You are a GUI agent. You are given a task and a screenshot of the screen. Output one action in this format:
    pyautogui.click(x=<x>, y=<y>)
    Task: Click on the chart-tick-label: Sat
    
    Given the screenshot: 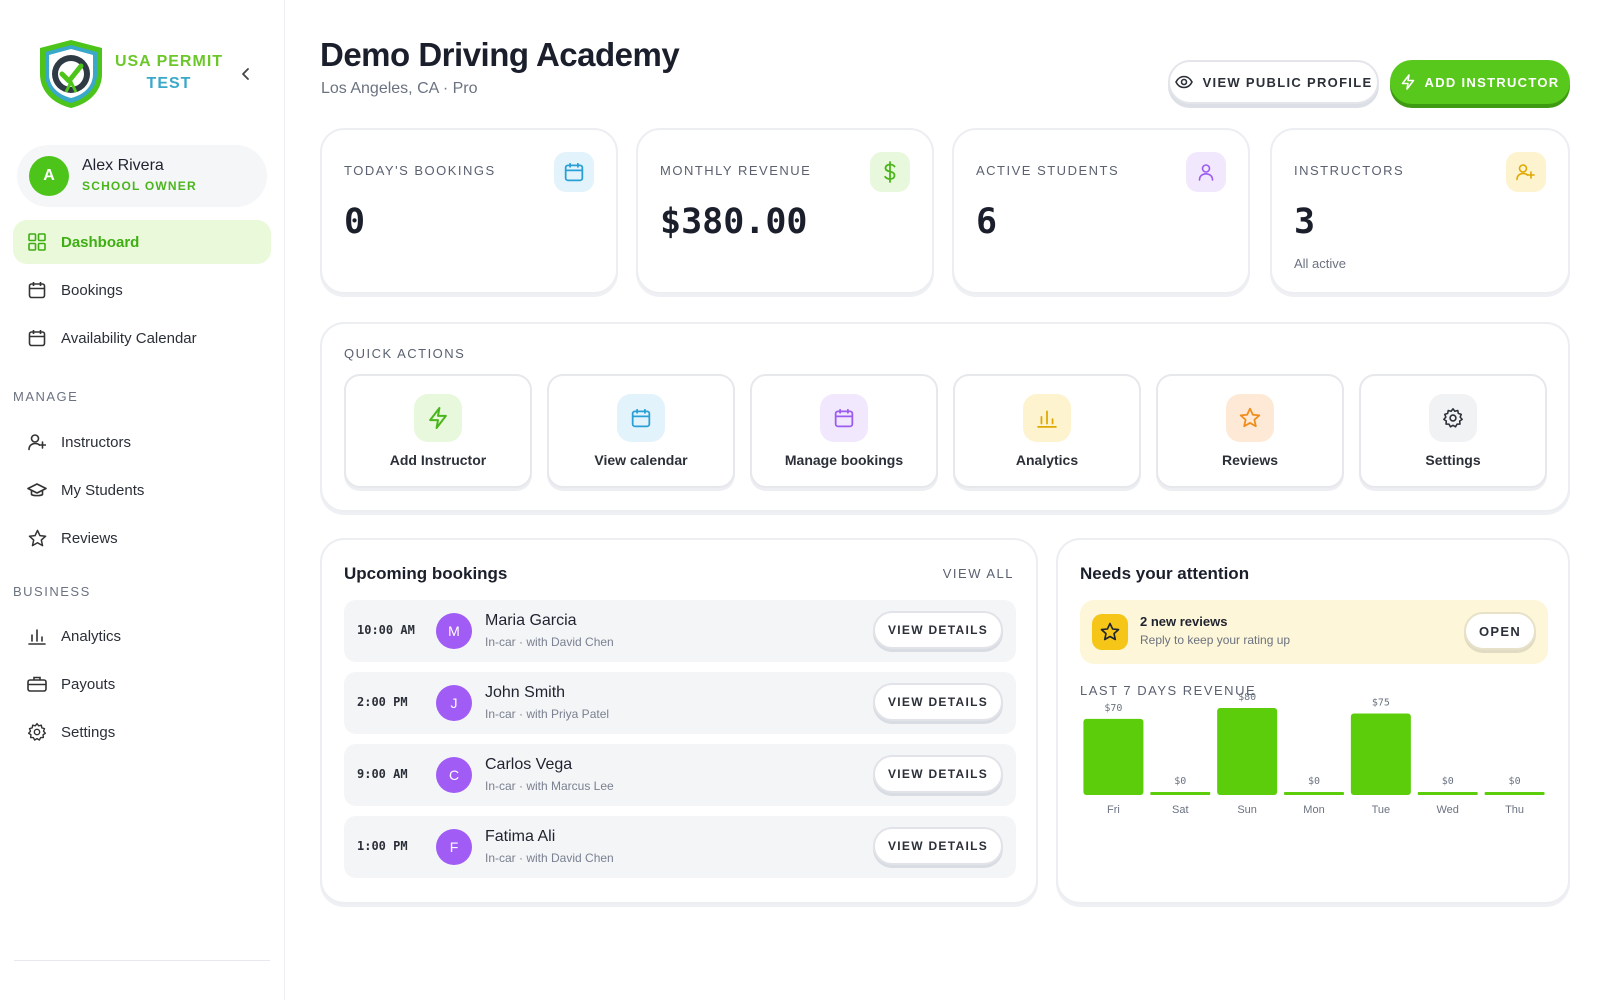 What is the action you would take?
    pyautogui.click(x=1180, y=810)
    